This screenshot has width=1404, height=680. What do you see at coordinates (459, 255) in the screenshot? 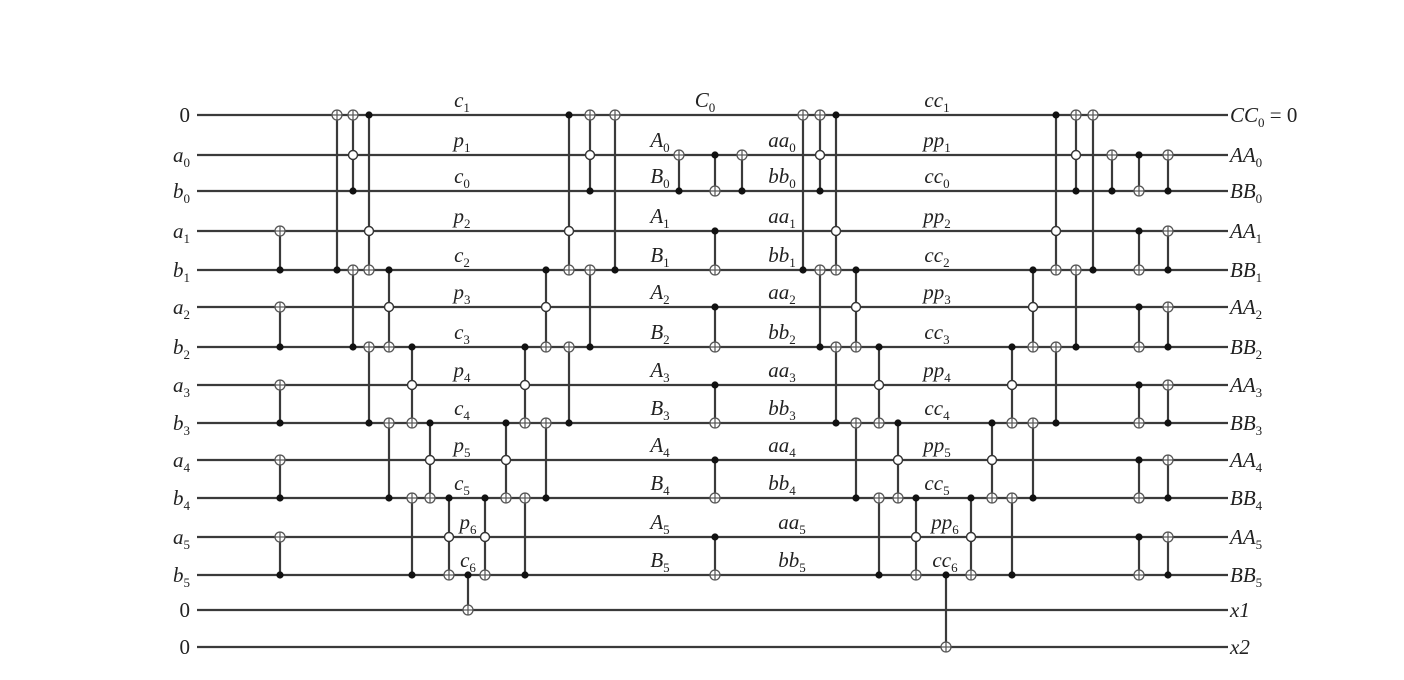
I see `label-base: c` at bounding box center [459, 255].